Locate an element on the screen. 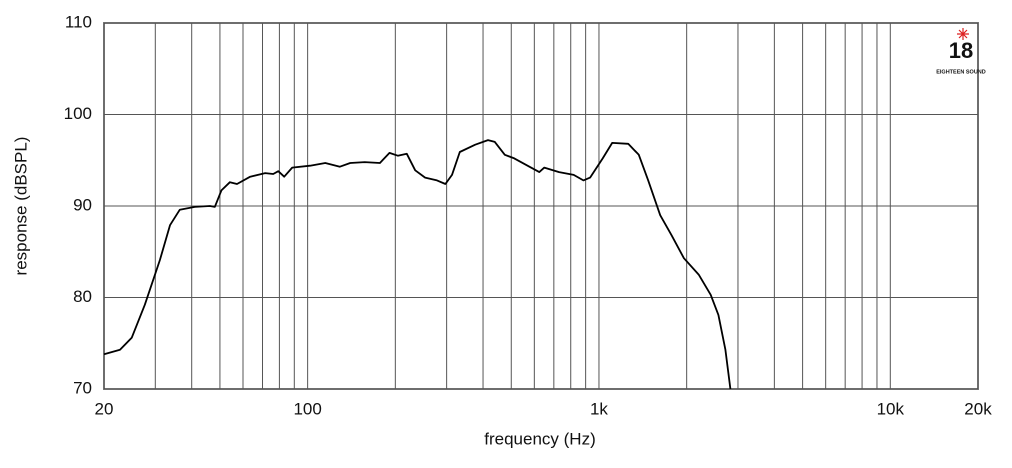  logo-star is located at coordinates (963, 34).